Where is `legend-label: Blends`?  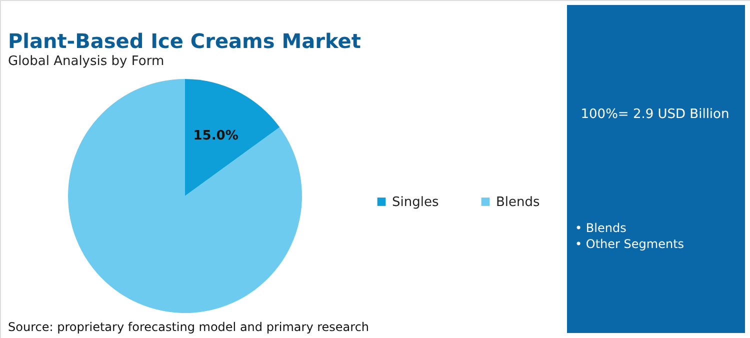
legend-label: Blends is located at coordinates (518, 202).